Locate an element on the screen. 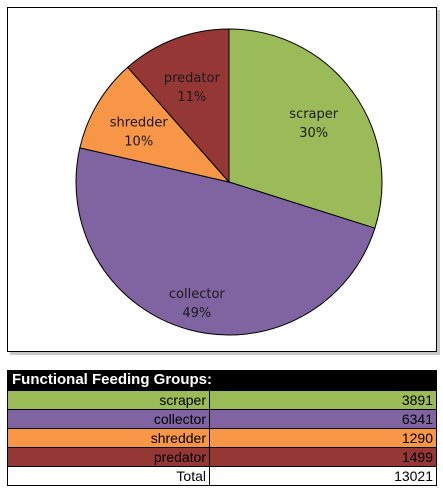  pie-slice-shredder is located at coordinates (155, 124).